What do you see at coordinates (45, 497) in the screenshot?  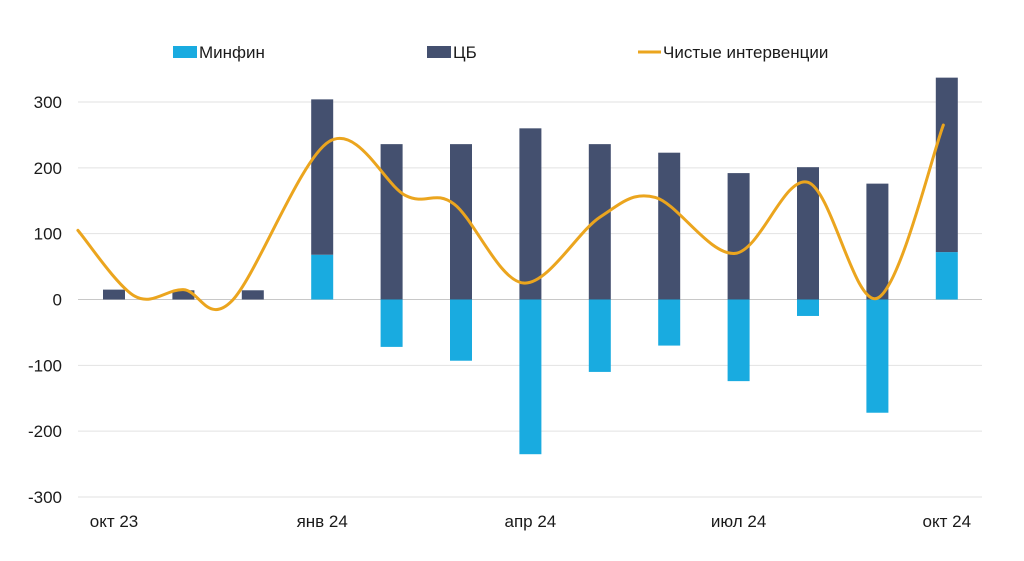 I see `y-tick-label: -300` at bounding box center [45, 497].